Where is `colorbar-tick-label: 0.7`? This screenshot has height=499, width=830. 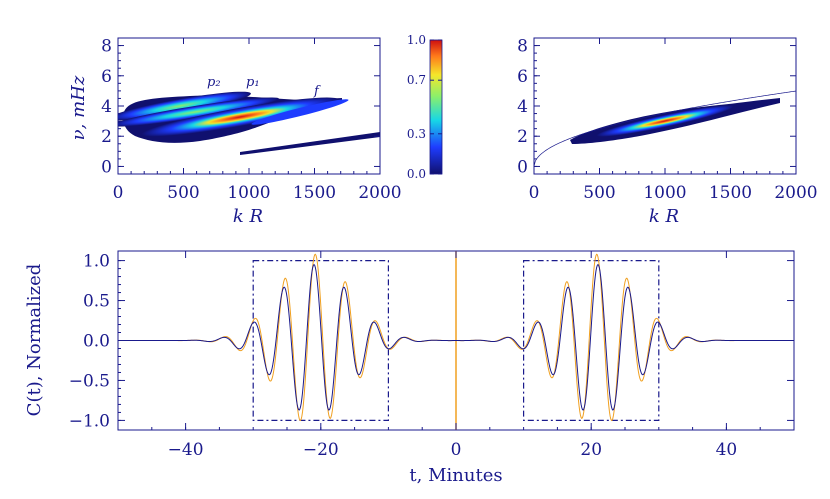
colorbar-tick-label: 0.7 is located at coordinates (416, 80).